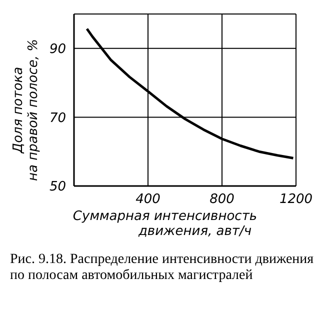  What do you see at coordinates (26, 110) in the screenshot?
I see `y-axis-title: Доля потока на правой полосе, %` at bounding box center [26, 110].